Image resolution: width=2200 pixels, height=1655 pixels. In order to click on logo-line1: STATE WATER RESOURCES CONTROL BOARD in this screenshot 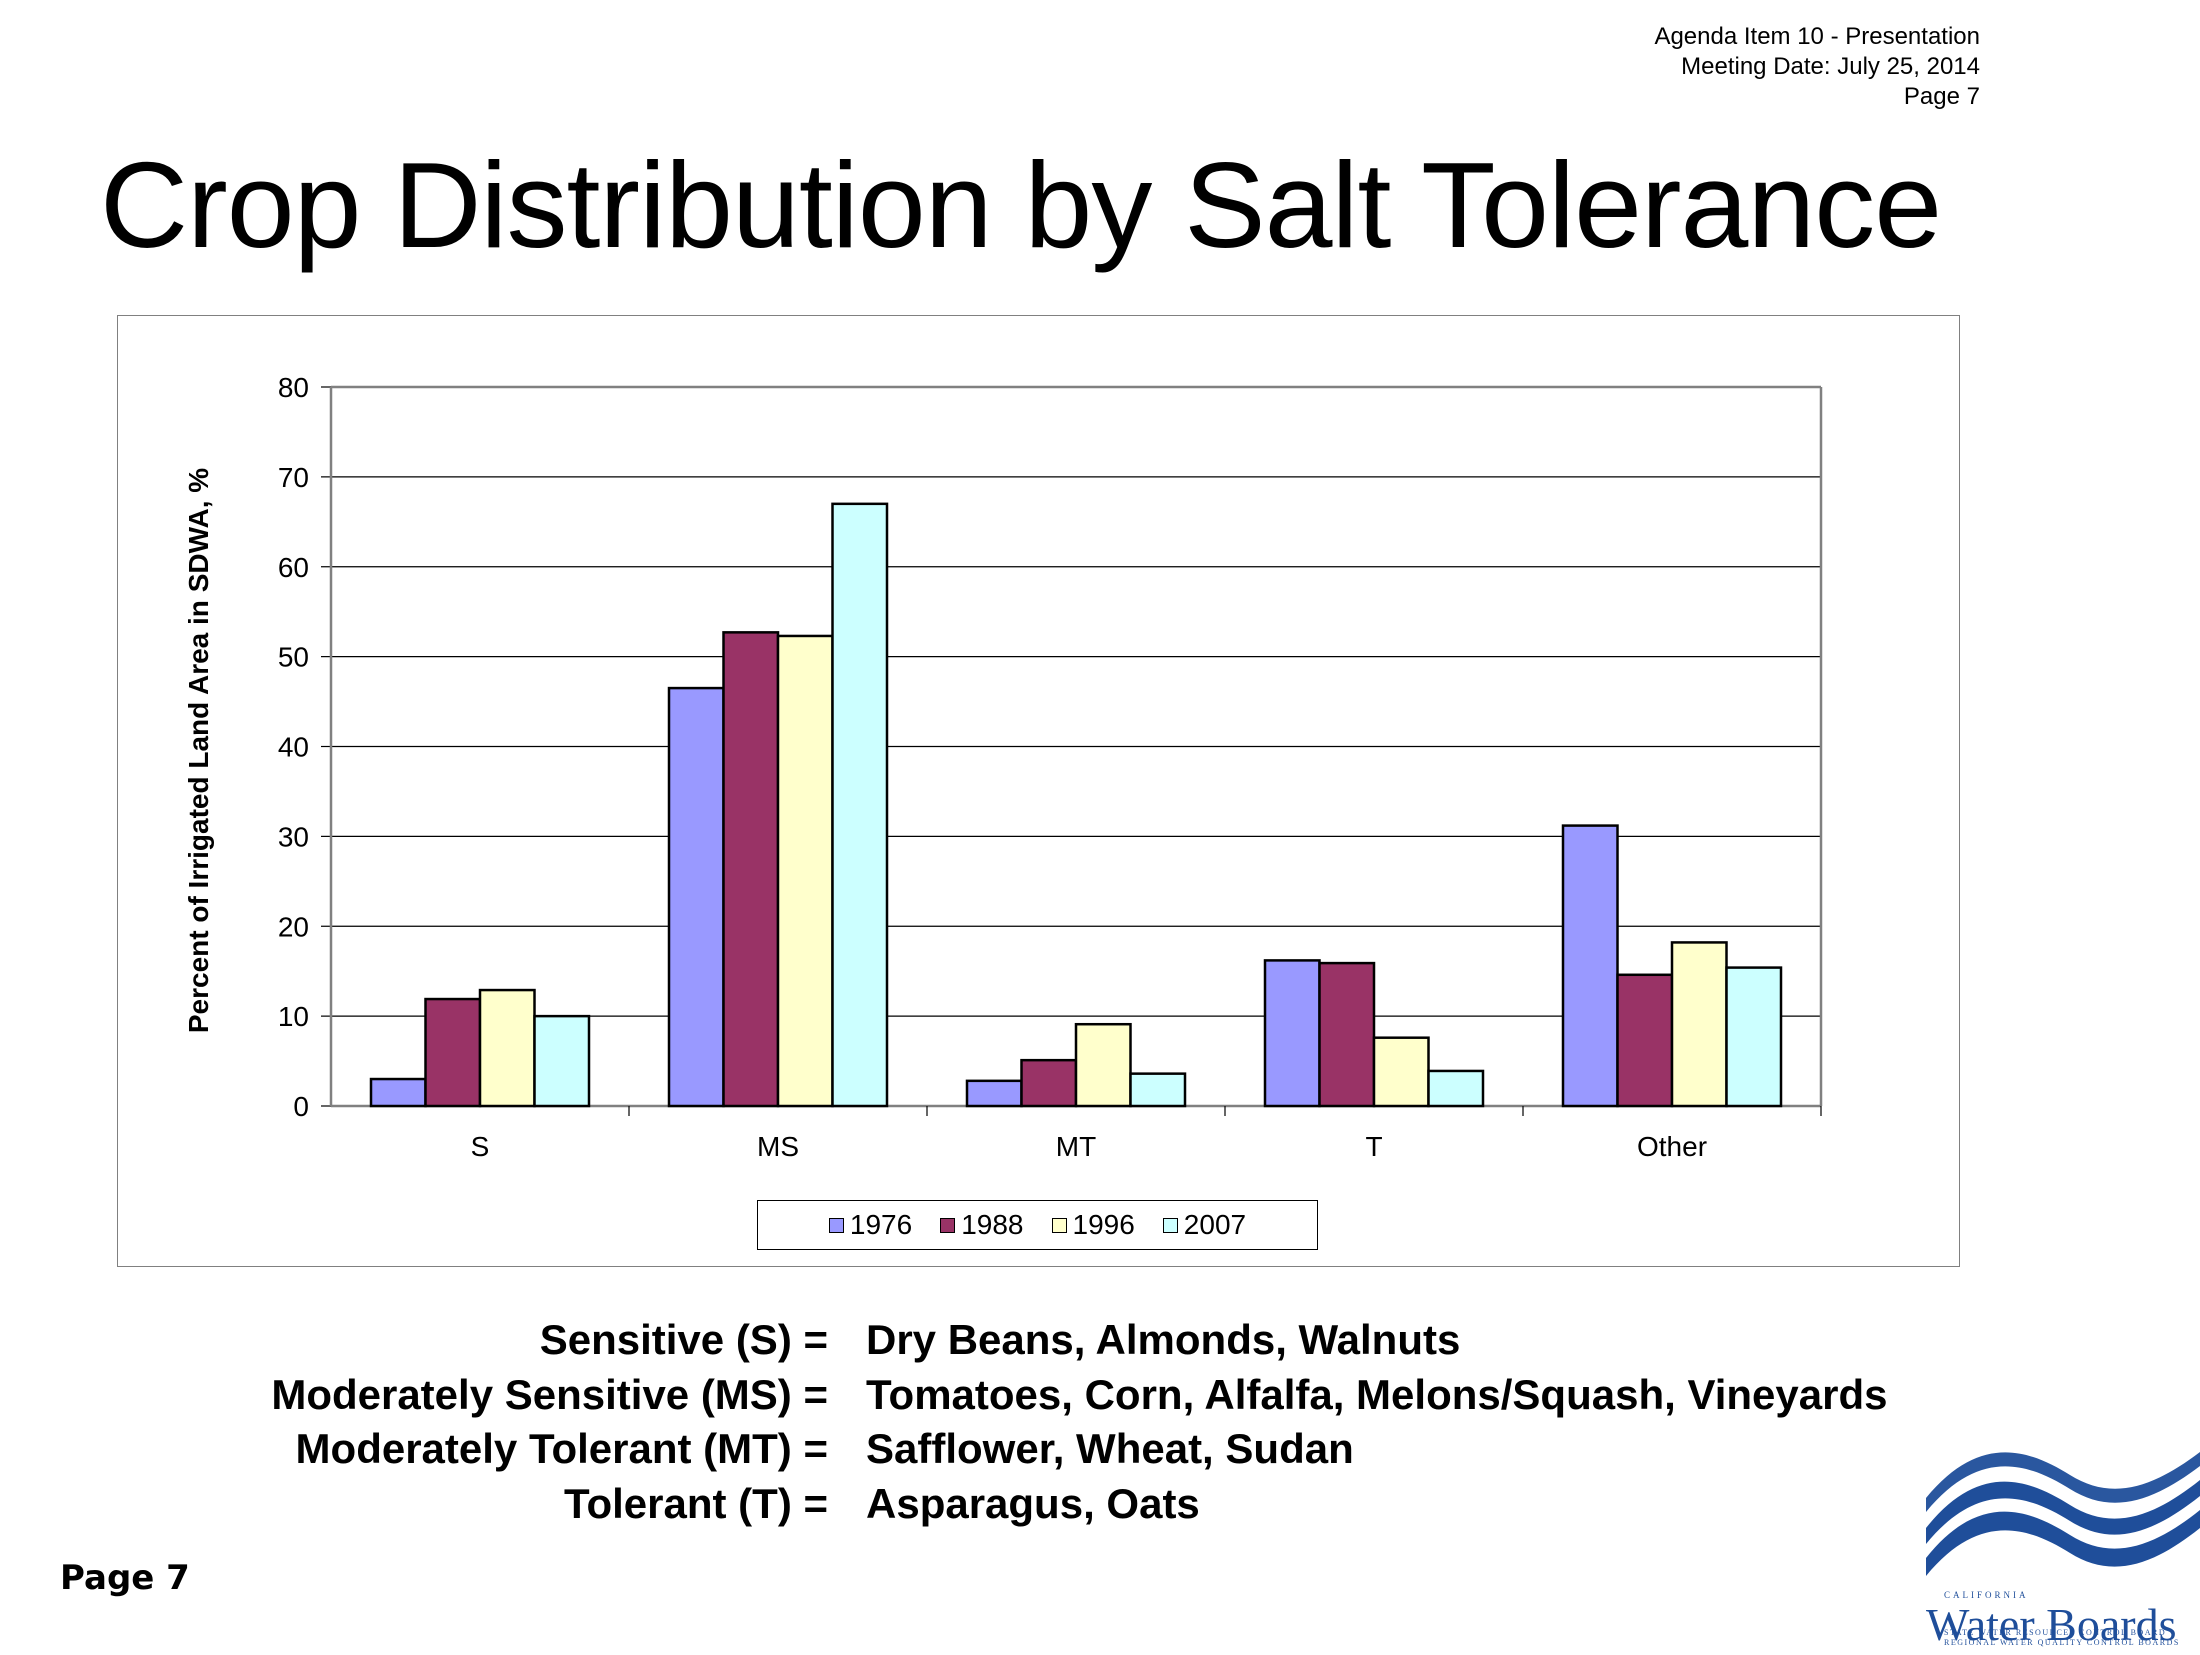, I will do `click(2055, 1632)`.